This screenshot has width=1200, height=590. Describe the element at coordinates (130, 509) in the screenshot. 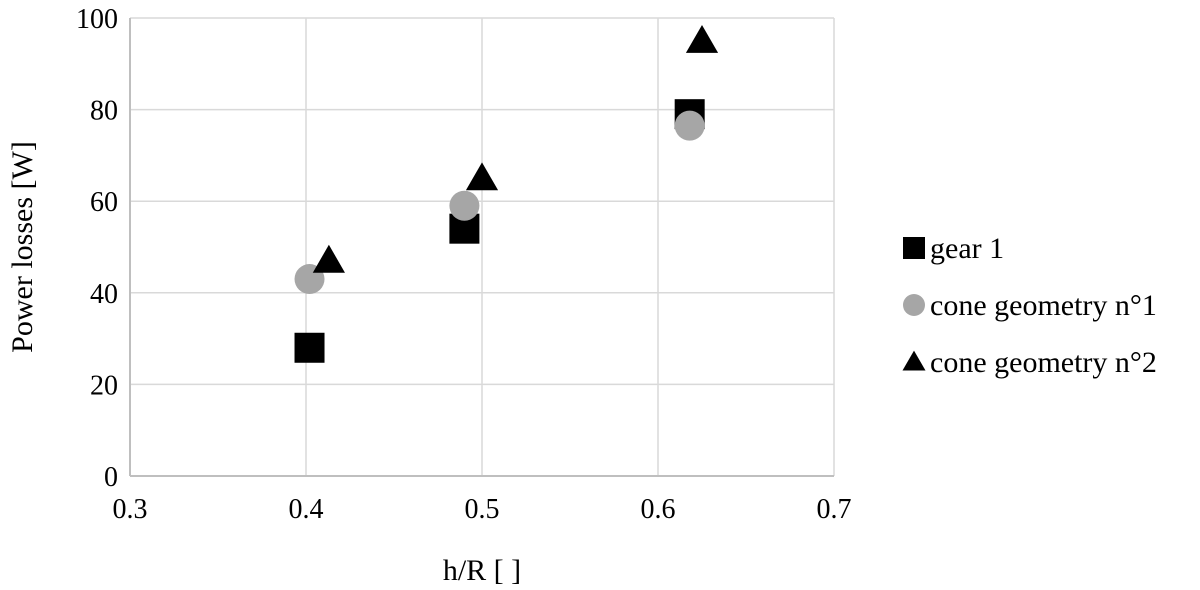

I see `x-tick-label: 0.3` at that location.